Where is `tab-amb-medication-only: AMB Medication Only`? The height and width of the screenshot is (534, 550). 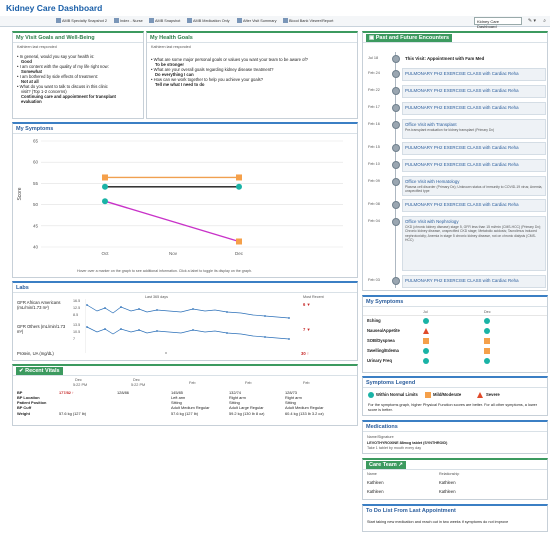
tab-amb-medication-only: AMB Medication Only is located at coordinates (208, 20).